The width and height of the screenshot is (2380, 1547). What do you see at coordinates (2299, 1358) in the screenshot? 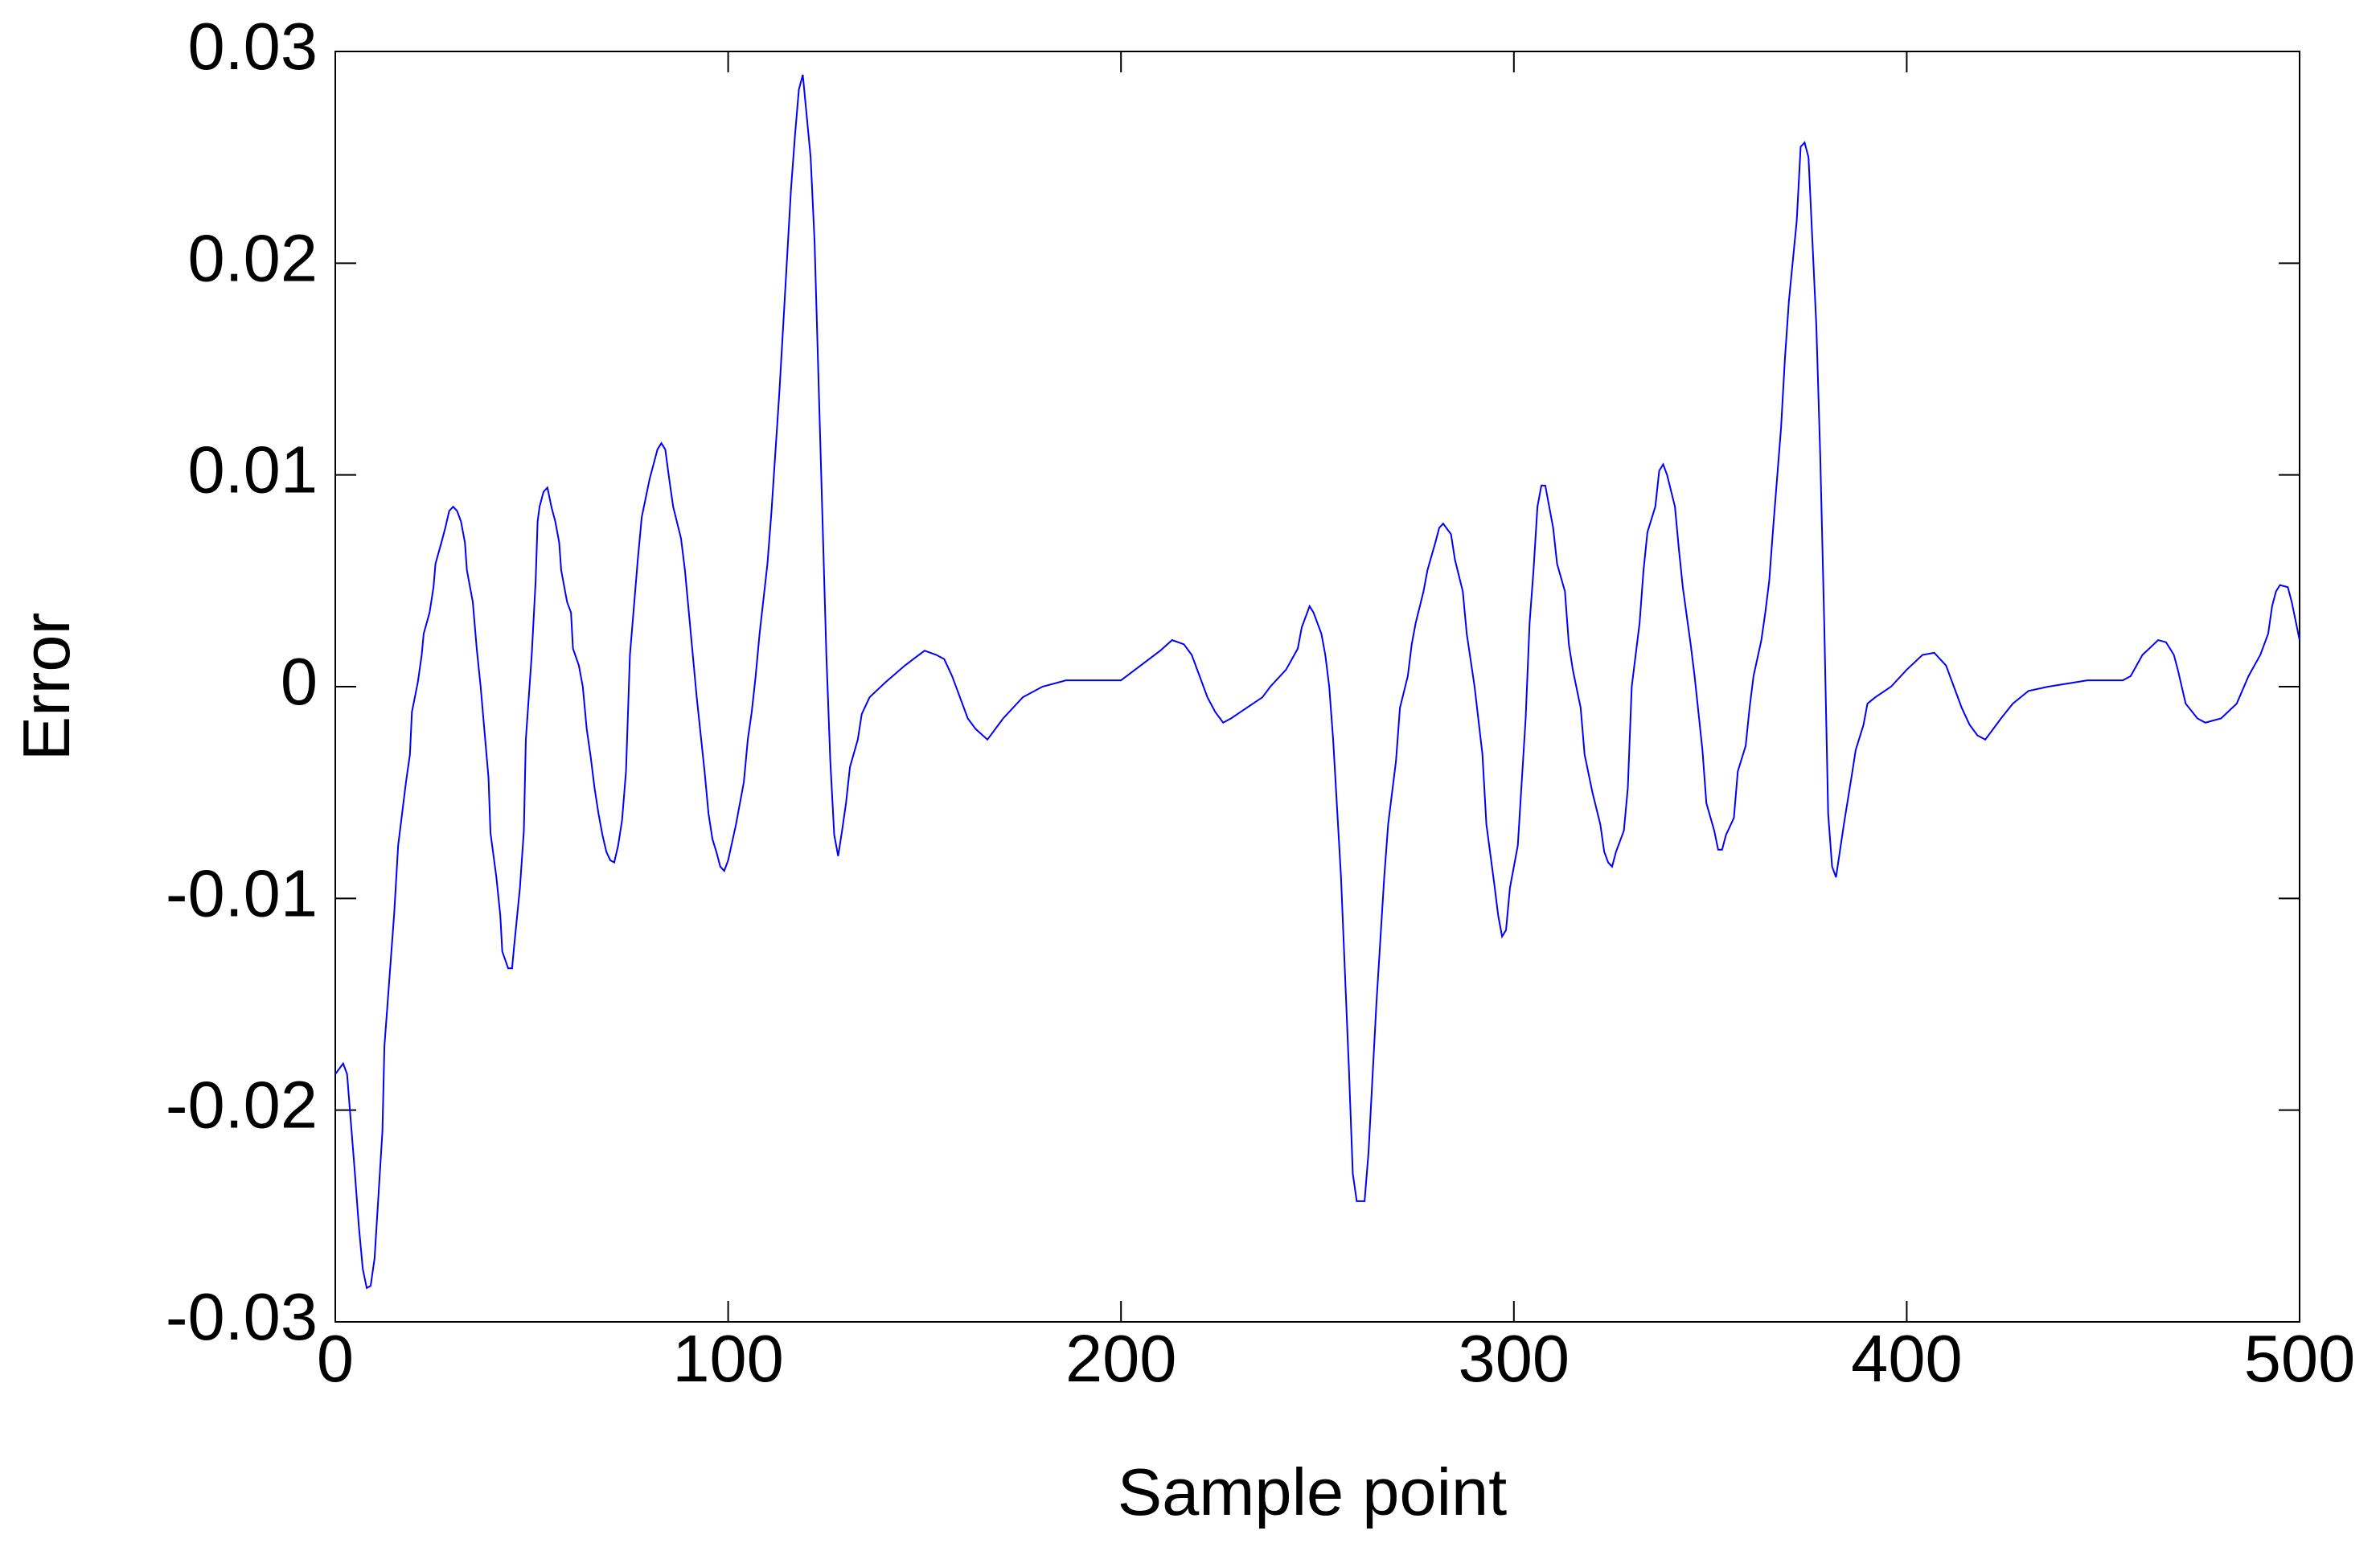
I see `x-tick-label: 500` at bounding box center [2299, 1358].